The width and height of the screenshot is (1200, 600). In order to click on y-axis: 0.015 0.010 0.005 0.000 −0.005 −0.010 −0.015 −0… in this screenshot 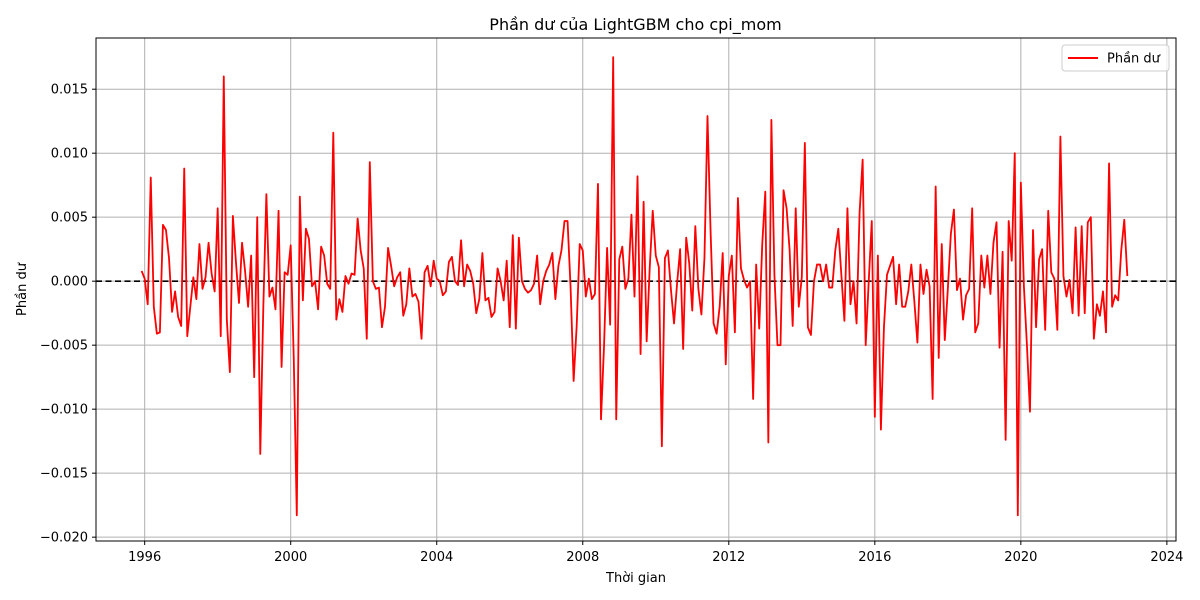, I will do `click(68, 314)`.